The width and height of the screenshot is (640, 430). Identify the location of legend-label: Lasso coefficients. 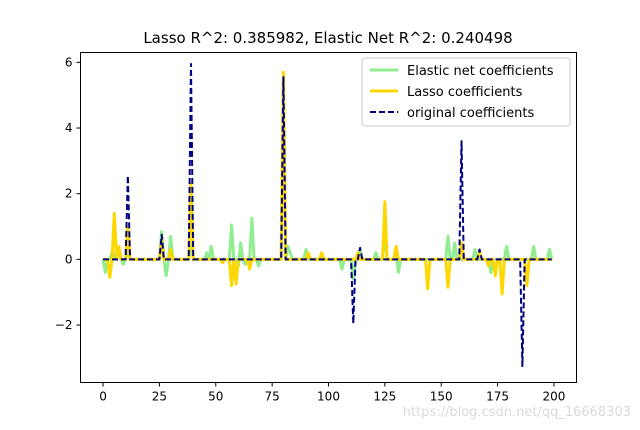
(465, 92).